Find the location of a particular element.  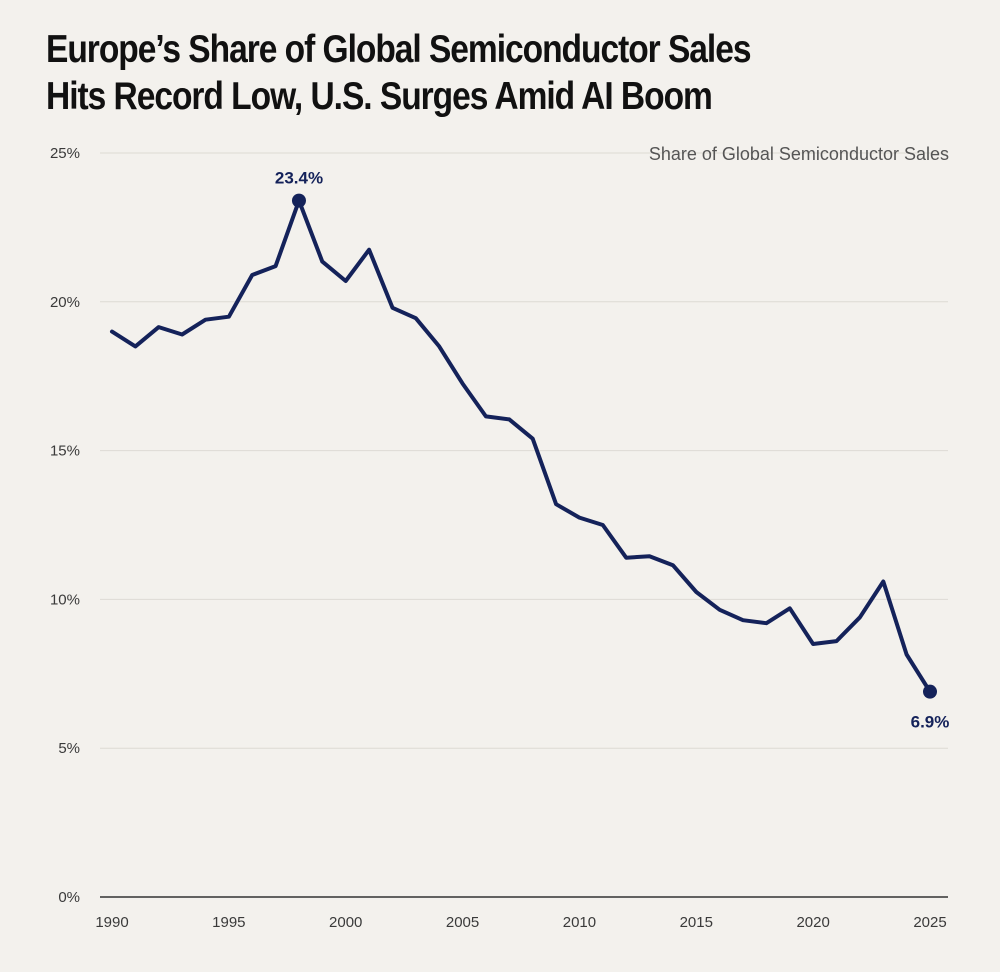

y-tick-label: 15% is located at coordinates (65, 451).